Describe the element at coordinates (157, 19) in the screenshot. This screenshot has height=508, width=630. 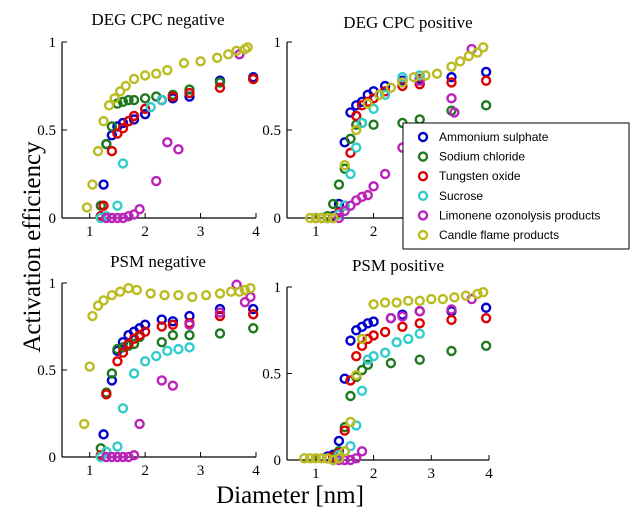
I see `panel-title: DEG CPC negative` at that location.